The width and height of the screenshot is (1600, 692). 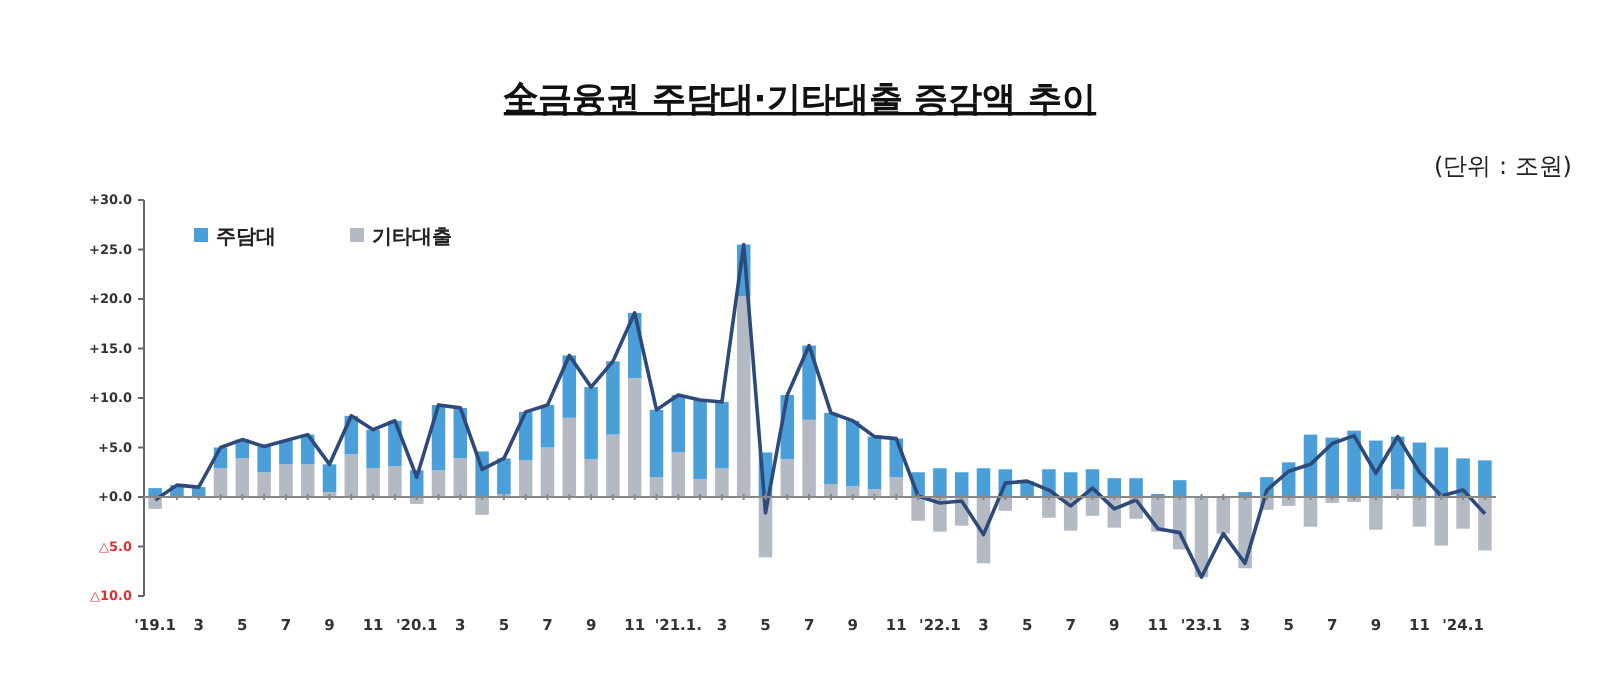 I want to click on legend-label: 기타대출, so click(x=412, y=238).